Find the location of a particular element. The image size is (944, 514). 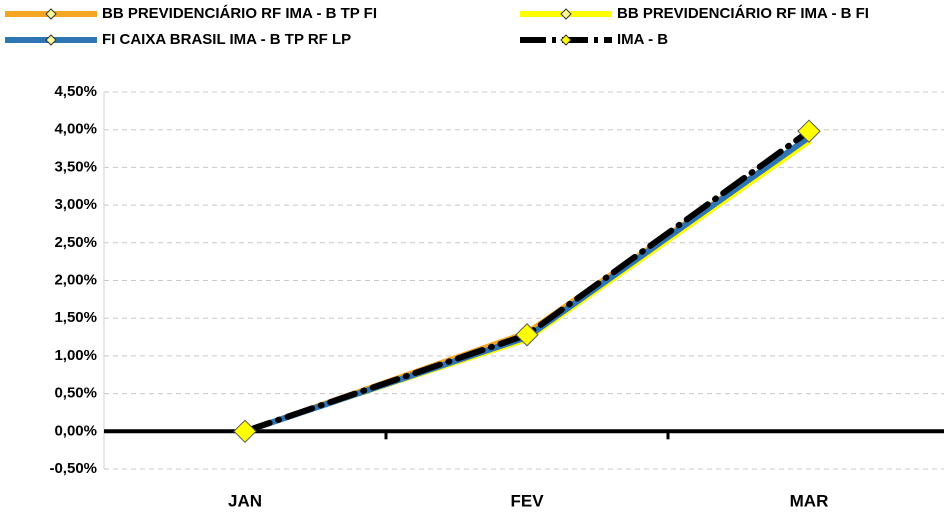

legend-label: BB PREVIDENCIÁRIO RF IMA - B FI is located at coordinates (743, 13).